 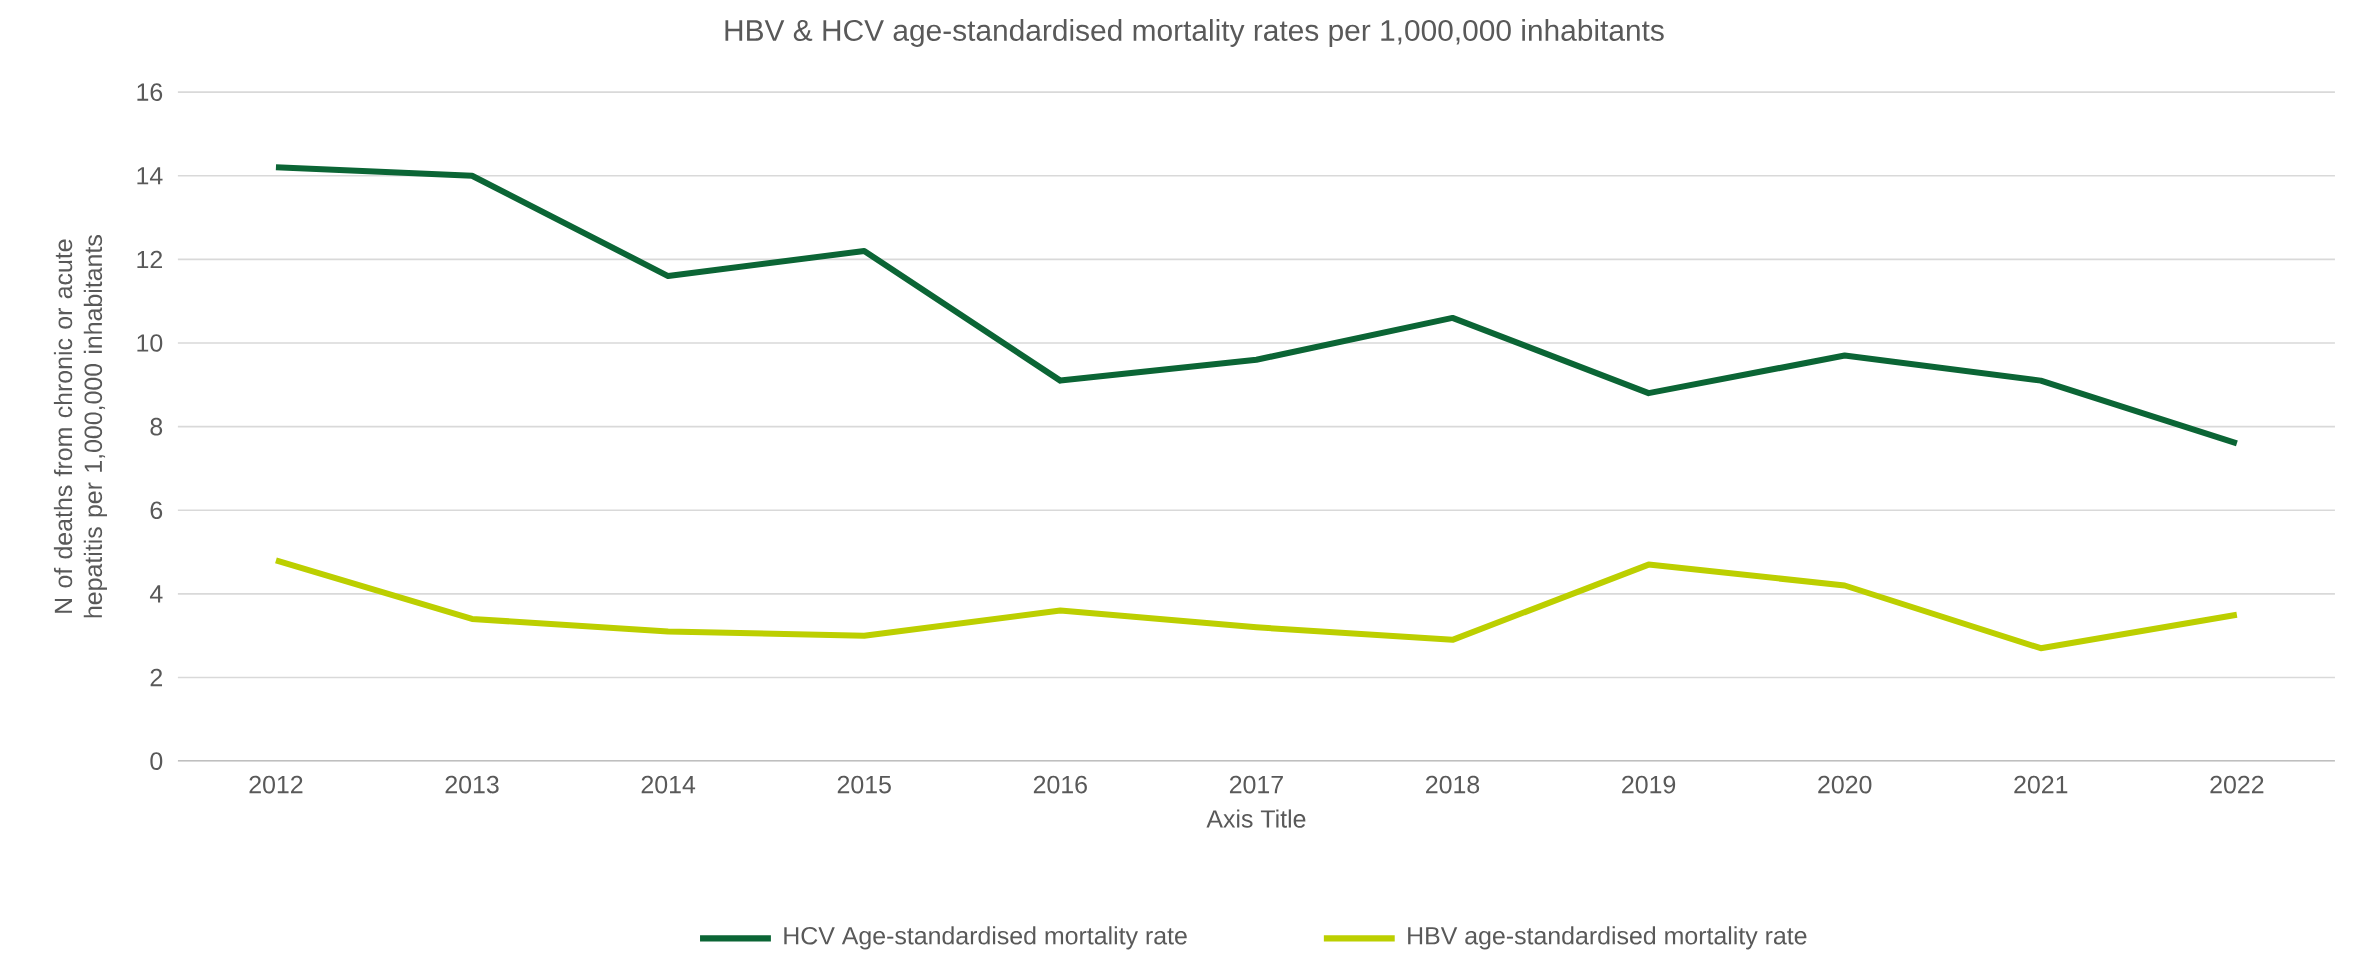 What do you see at coordinates (150, 343) in the screenshot?
I see `y-tick-label: 10` at bounding box center [150, 343].